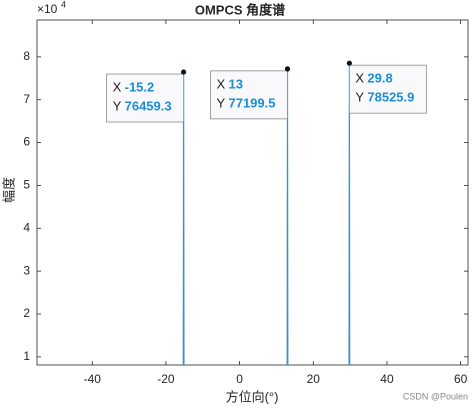 The height and width of the screenshot is (408, 474). What do you see at coordinates (240, 9) in the screenshot?
I see `chart-title: OMPCS 角度谱` at bounding box center [240, 9].